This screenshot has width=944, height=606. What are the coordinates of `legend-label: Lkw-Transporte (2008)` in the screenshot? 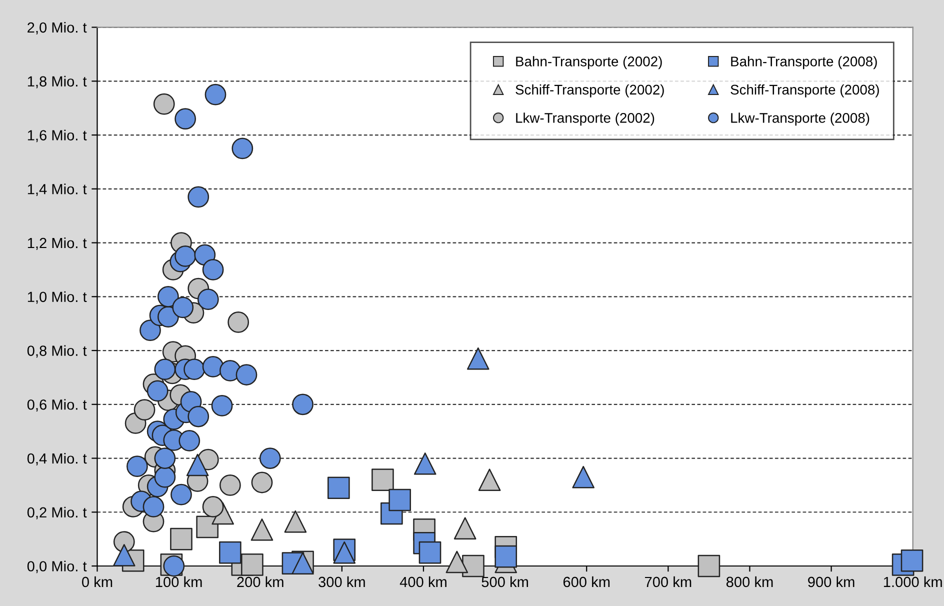 It's located at (800, 119).